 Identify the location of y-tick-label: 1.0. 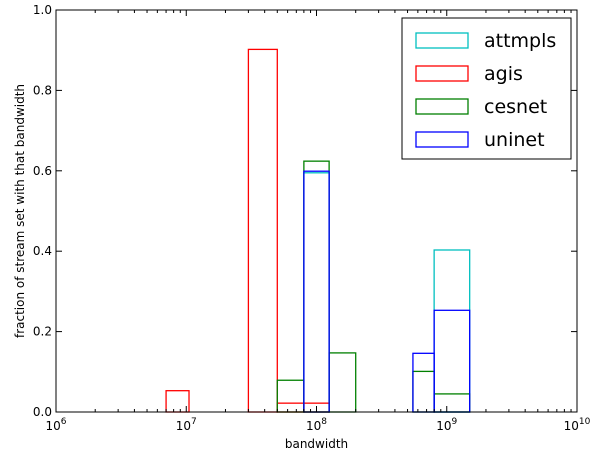
(42, 10).